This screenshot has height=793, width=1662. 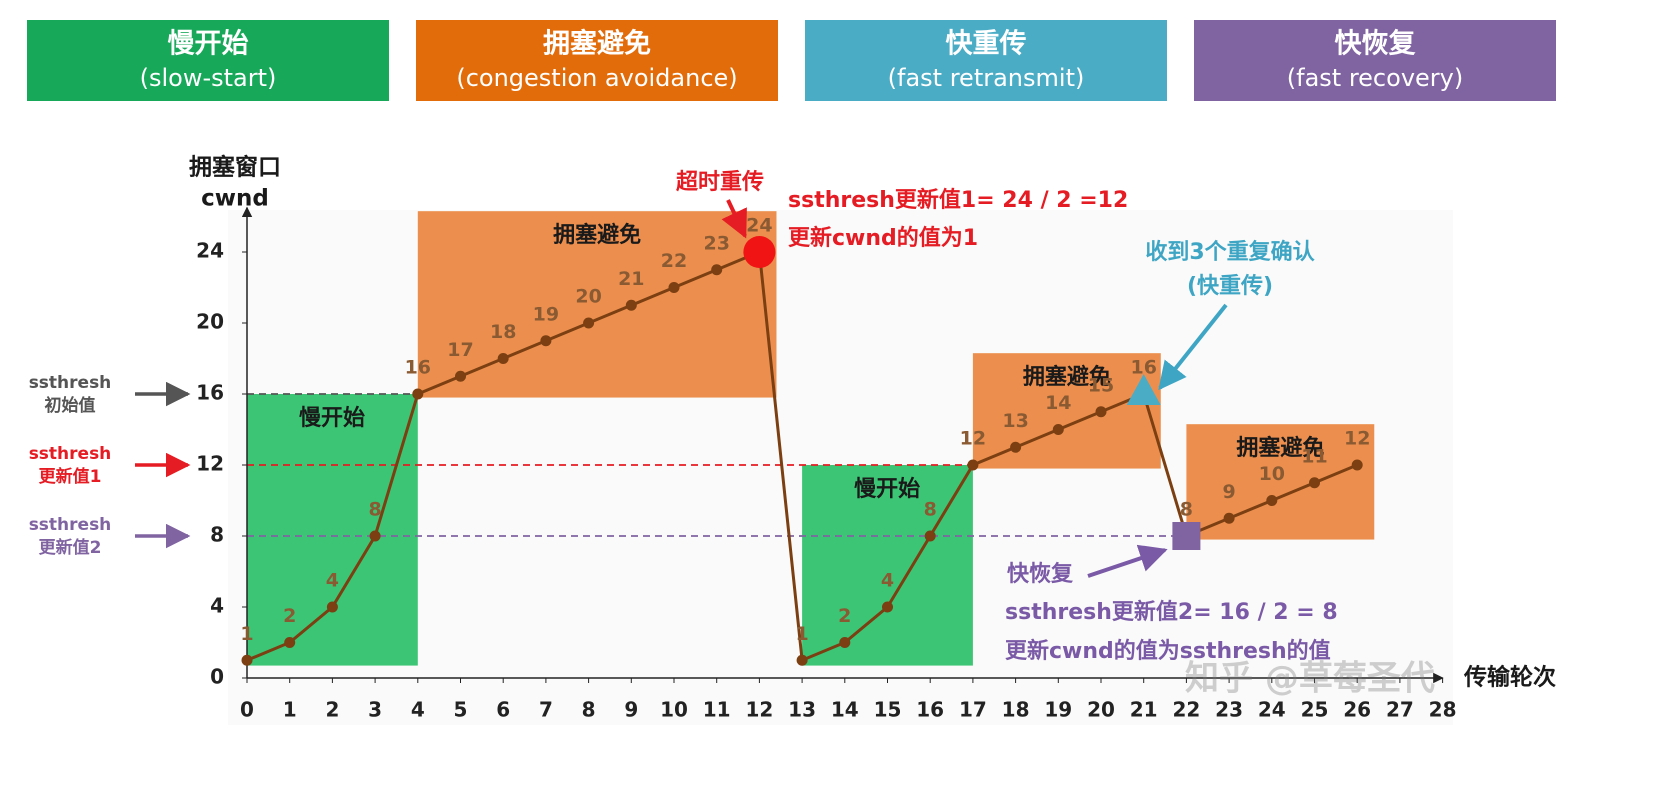 What do you see at coordinates (1375, 78) in the screenshot?
I see `phase-subtitle: (fast recovery)` at bounding box center [1375, 78].